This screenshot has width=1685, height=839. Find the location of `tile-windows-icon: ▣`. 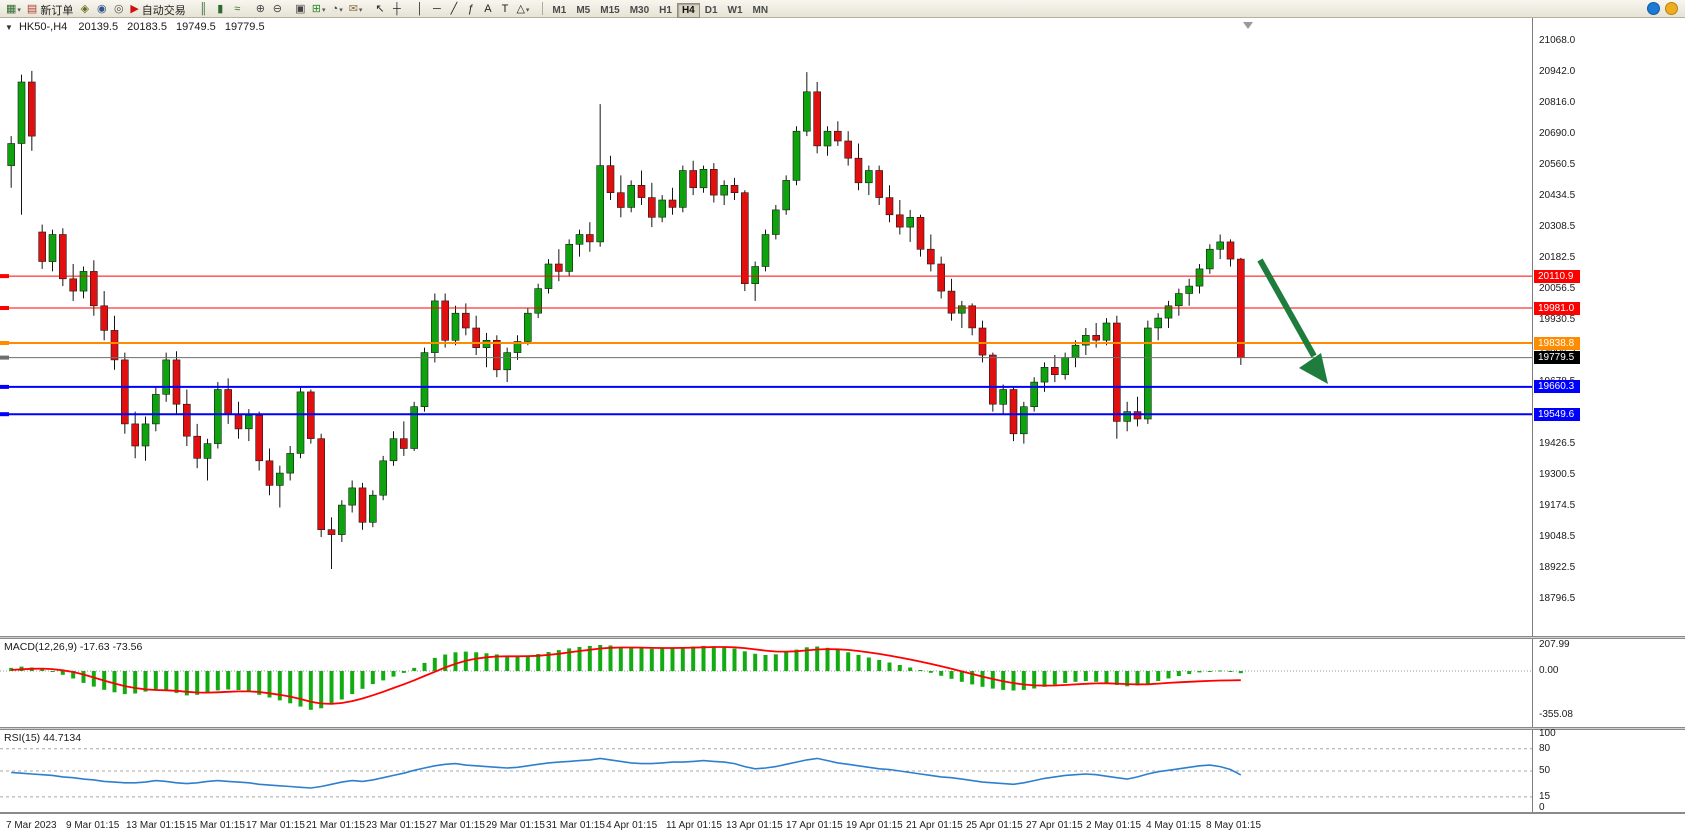

tile-windows-icon: ▣ is located at coordinates (300, 10).